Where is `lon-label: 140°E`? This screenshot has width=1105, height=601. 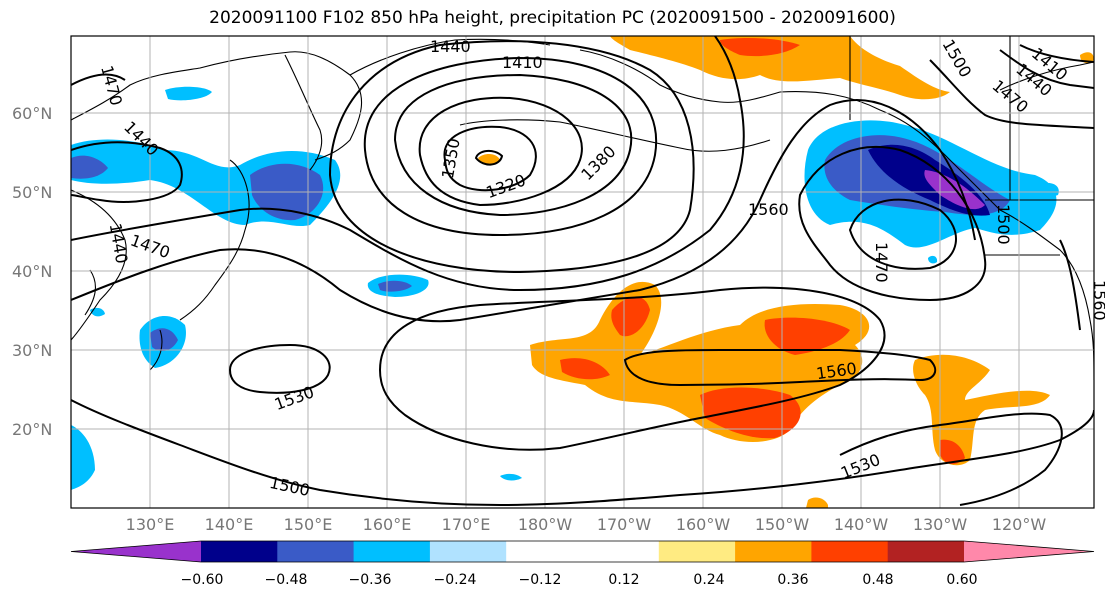
lon-label: 140°E is located at coordinates (229, 524).